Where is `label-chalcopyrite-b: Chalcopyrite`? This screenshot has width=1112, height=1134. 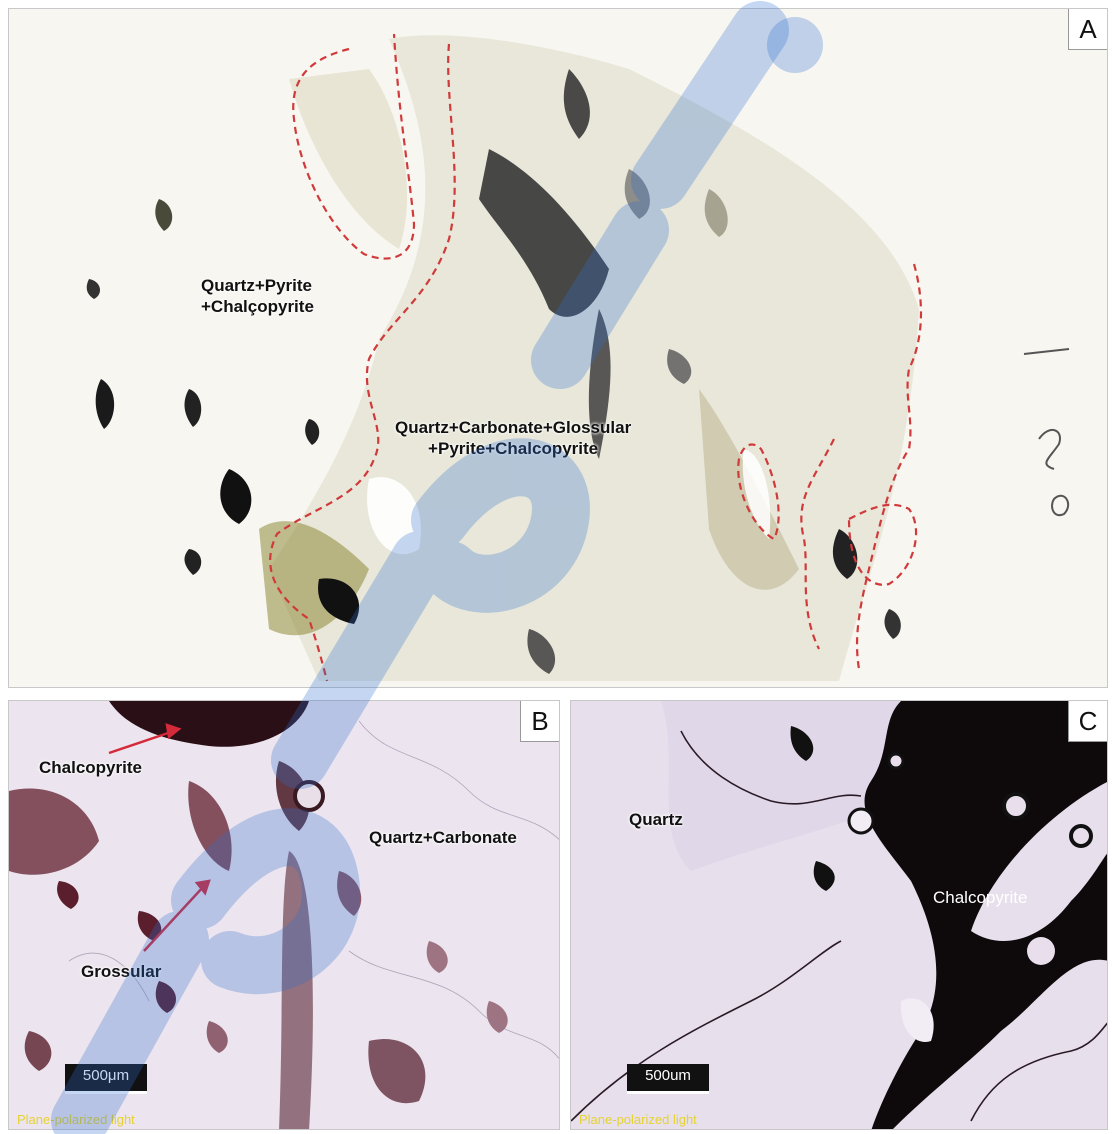
label-chalcopyrite-b: Chalcopyrite is located at coordinates (90, 767).